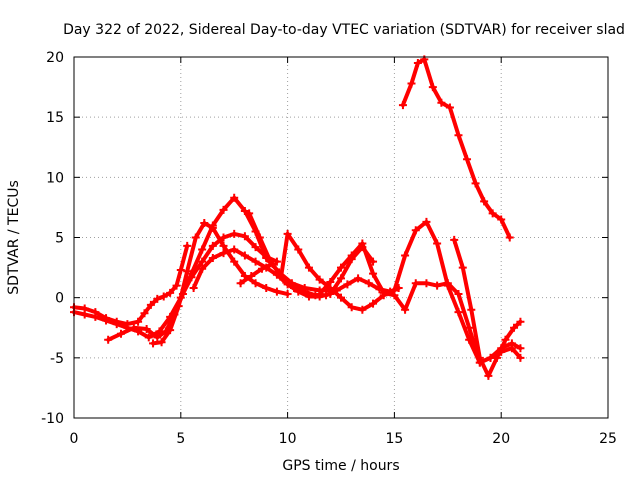 The width and height of the screenshot is (640, 480). Describe the element at coordinates (394, 439) in the screenshot. I see `x-tick-label: 15` at that location.